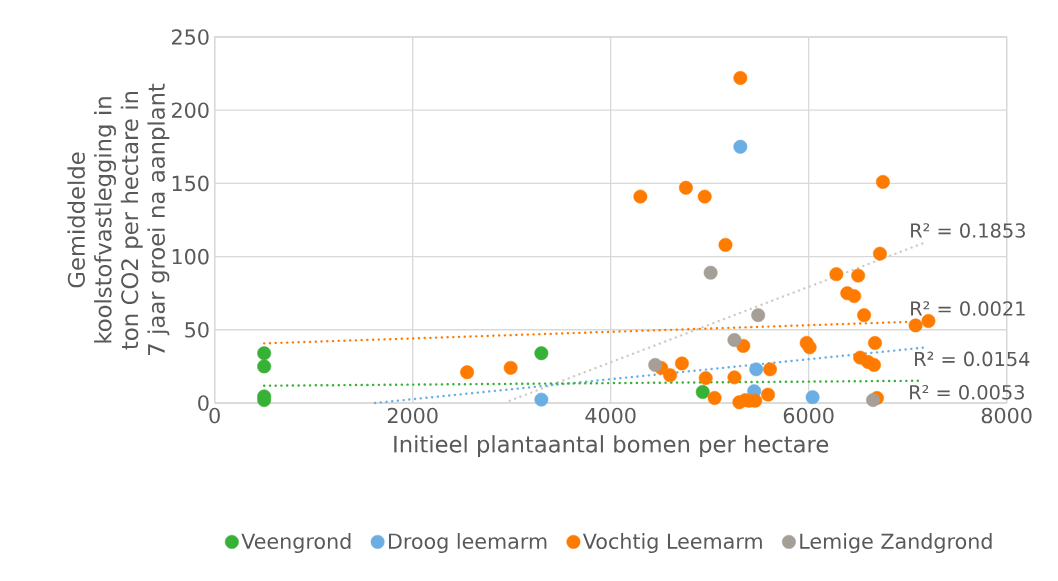 Image resolution: width=1058 pixels, height=581 pixels. I want to click on y-axis-title: Gemiddelde koolstofvastlegging in ton CO2 per hectare in 7 jaar groei na aanplant, so click(118, 219).